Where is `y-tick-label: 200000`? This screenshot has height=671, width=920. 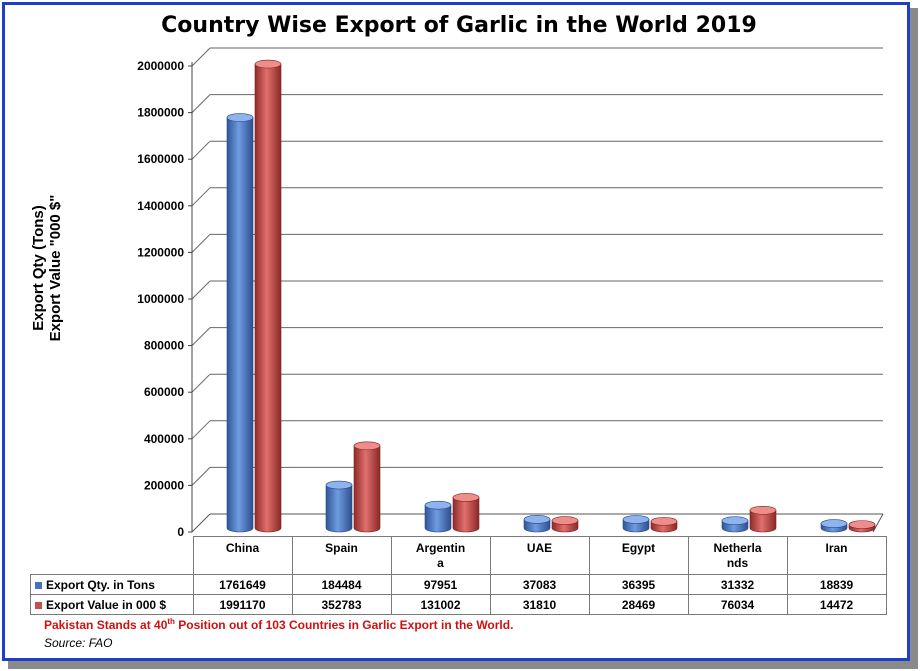
y-tick-label: 200000 is located at coordinates (164, 485).